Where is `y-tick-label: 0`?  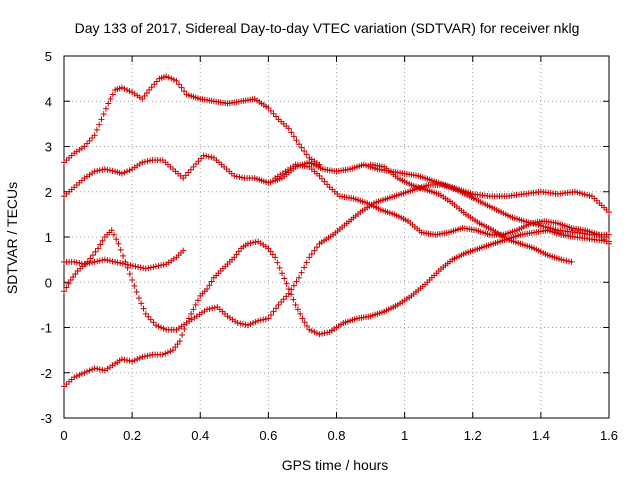
y-tick-label: 0 is located at coordinates (48, 282).